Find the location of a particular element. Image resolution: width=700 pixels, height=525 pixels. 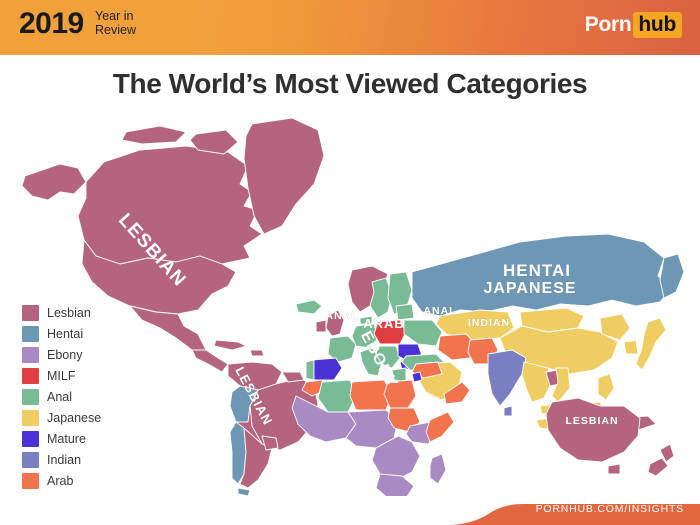

region-russia is located at coordinates (542, 275).